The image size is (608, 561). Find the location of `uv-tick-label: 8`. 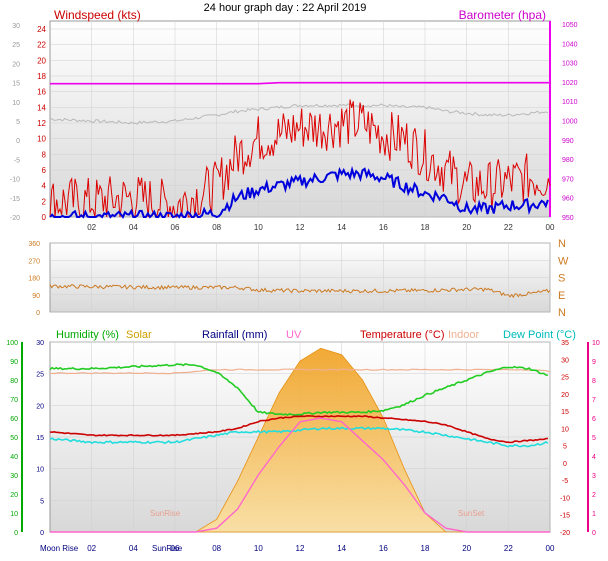

uv-tick-label: 8 is located at coordinates (594, 381).